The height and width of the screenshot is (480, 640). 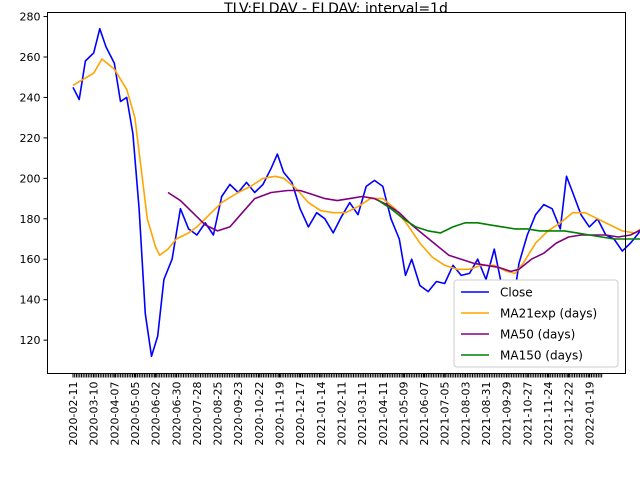 I want to click on x-tick-label: 2020-06-30, so click(x=176, y=414).